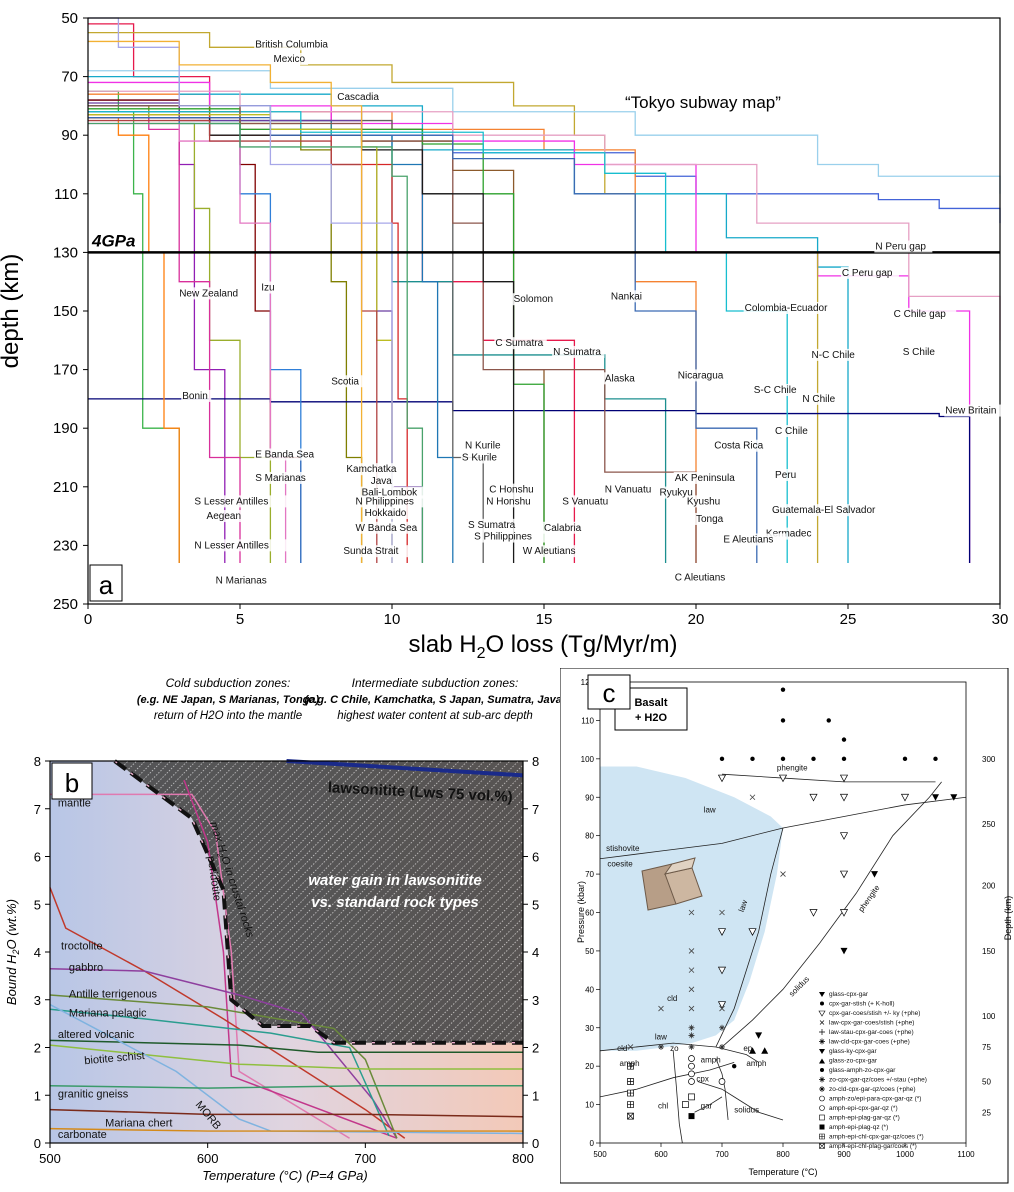  I want to click on curve-mariana-pelagic, so click(219, 1072).